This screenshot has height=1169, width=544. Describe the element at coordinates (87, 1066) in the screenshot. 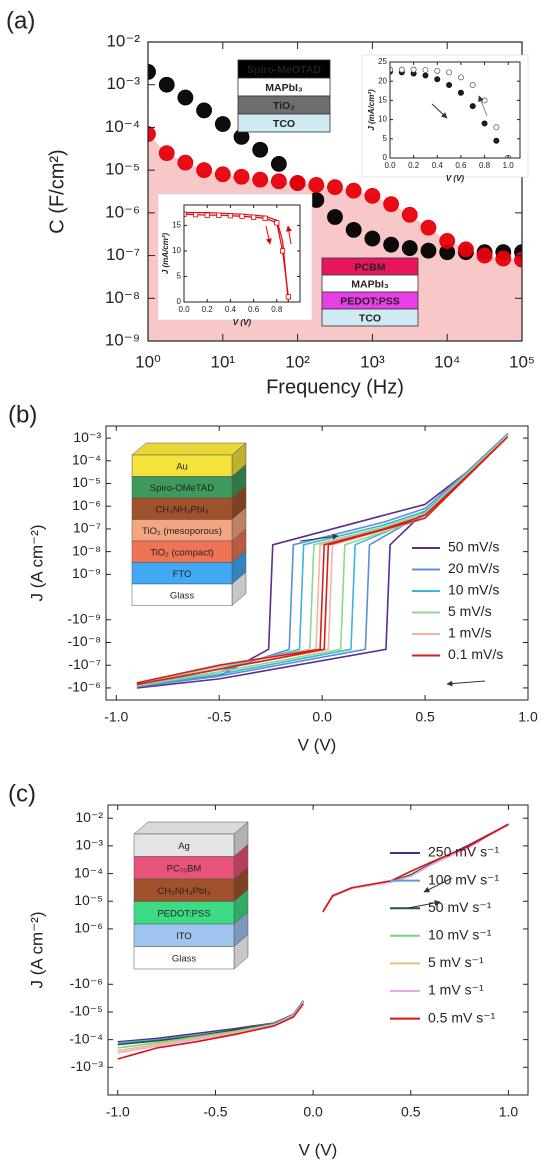

I see `y-tick-label: -10⁻³` at that location.